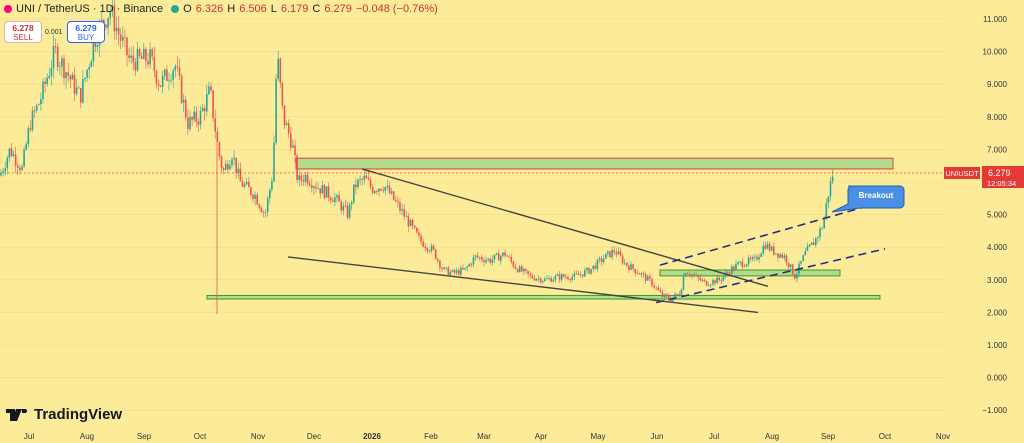 This screenshot has height=443, width=1024. Describe the element at coordinates (943, 436) in the screenshot. I see `time-tick-label: Nov` at that location.